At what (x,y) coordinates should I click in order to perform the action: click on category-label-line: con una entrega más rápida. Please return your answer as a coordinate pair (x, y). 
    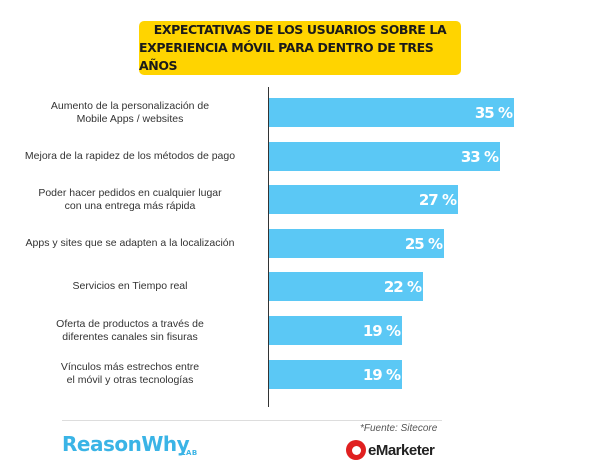
    Looking at the image, I should click on (130, 205).